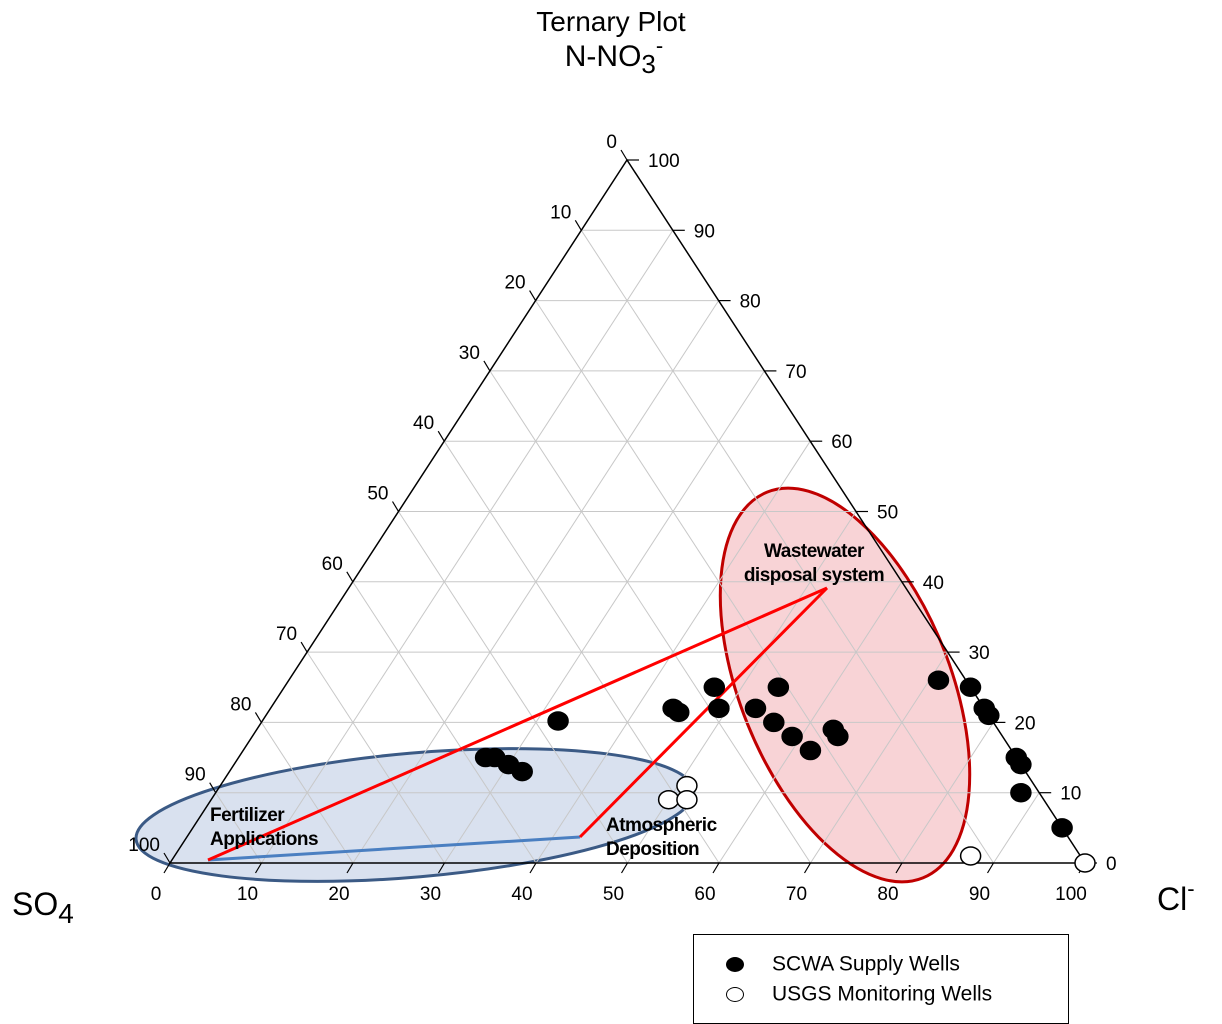  Describe the element at coordinates (195, 775) in the screenshot. I see `tick-label-left: 90` at that location.